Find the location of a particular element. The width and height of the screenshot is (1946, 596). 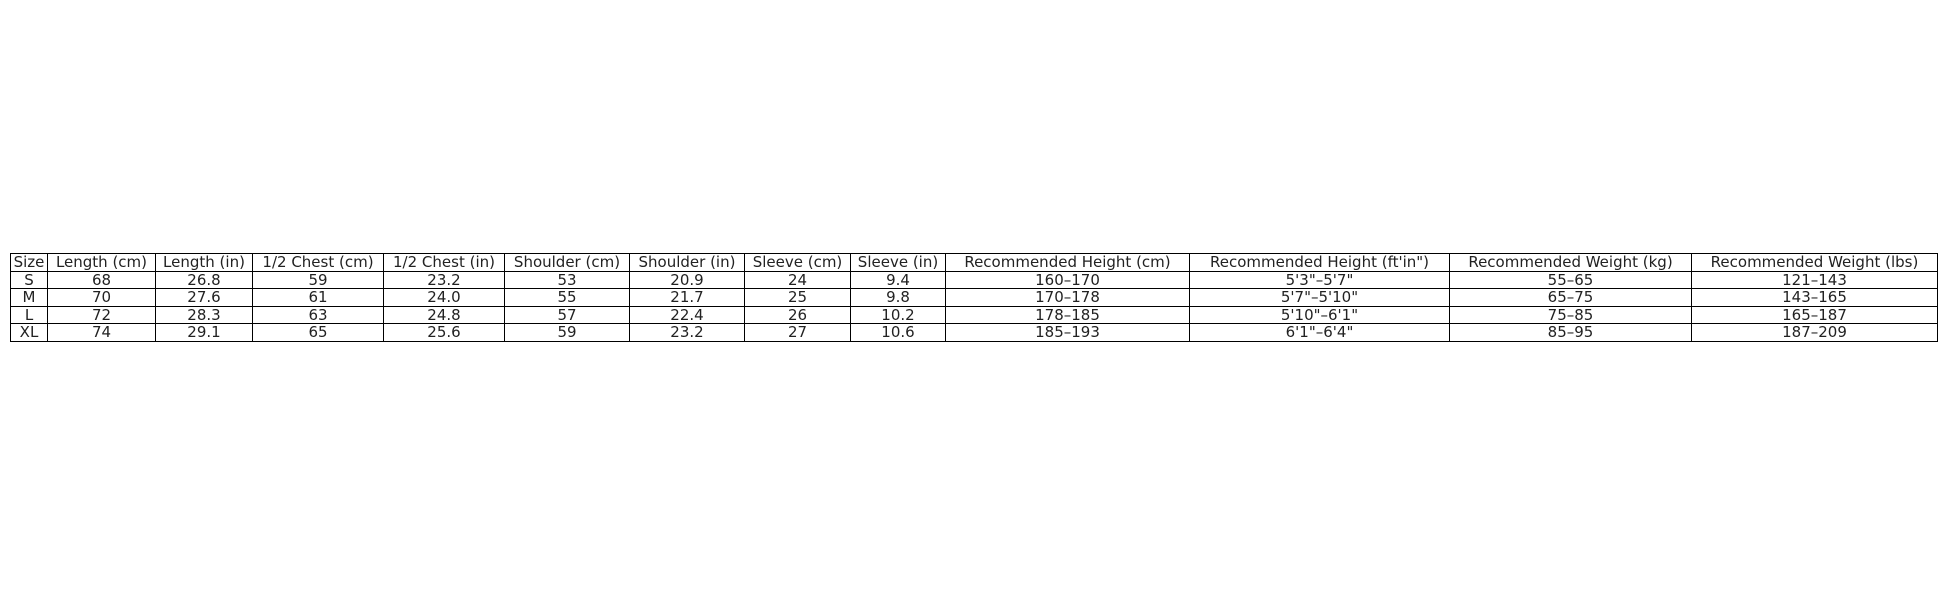

table-cell: 26.8 is located at coordinates (204, 279).